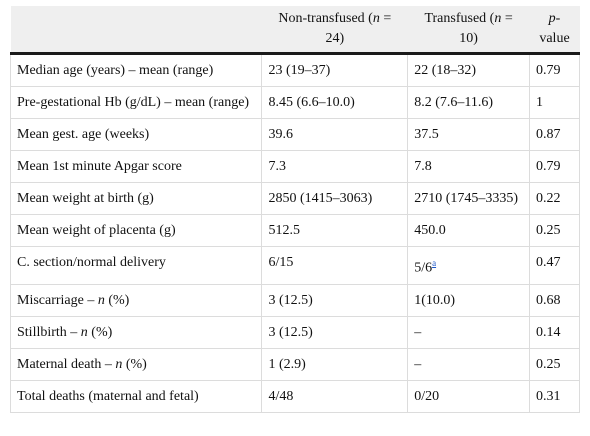 The height and width of the screenshot is (436, 590). I want to click on row-label: Median age (years) – mean (range), so click(136, 70).